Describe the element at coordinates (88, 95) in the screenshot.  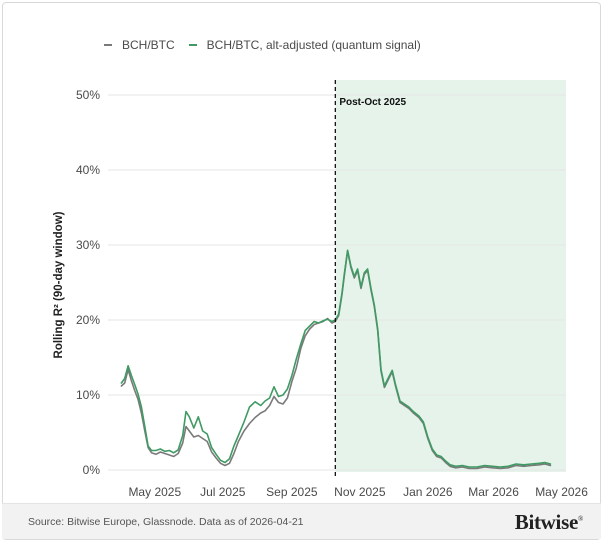
I see `y-tick-label: 50%` at that location.